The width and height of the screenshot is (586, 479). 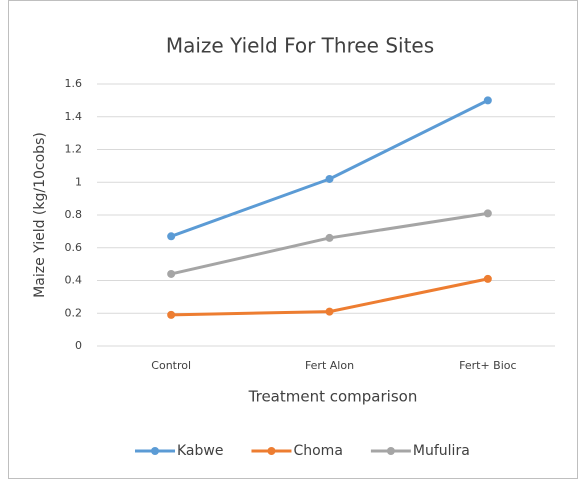 I want to click on legend-label: Kabwe, so click(x=200, y=451).